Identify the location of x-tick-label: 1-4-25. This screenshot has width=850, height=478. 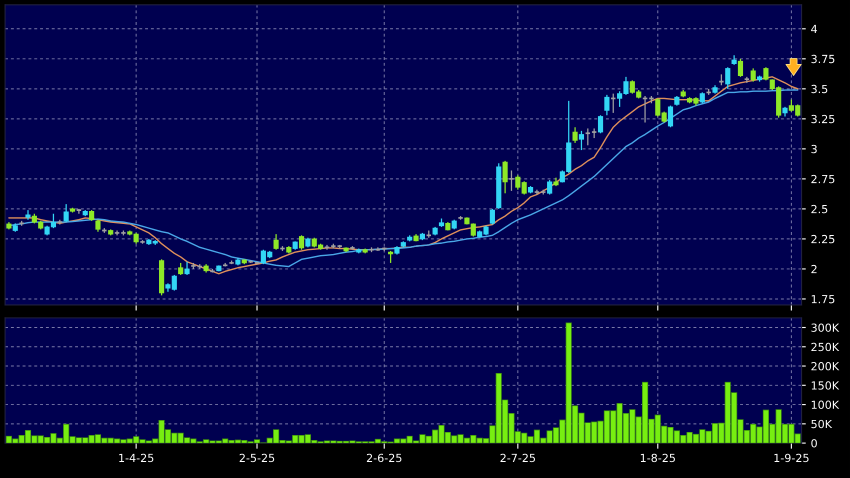
(136, 458).